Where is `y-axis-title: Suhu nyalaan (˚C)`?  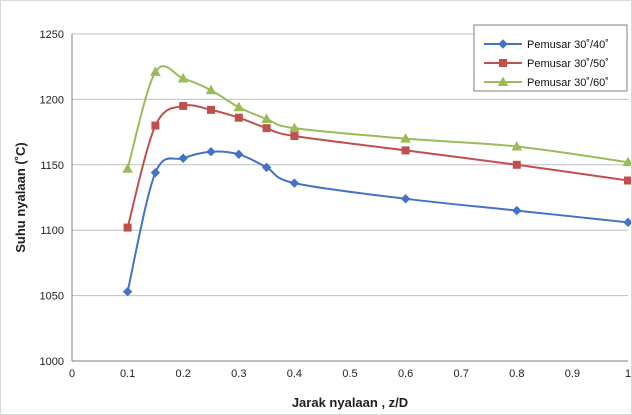 y-axis-title: Suhu nyalaan (˚C) is located at coordinates (20, 197).